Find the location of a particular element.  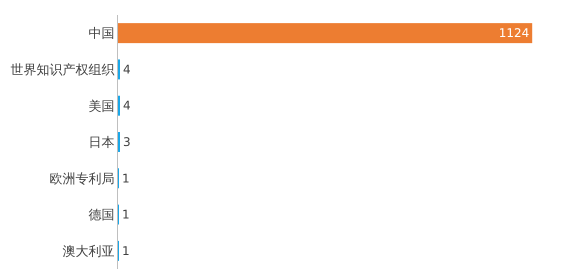

y-tick-label: 澳大利亚 is located at coordinates (88, 252).